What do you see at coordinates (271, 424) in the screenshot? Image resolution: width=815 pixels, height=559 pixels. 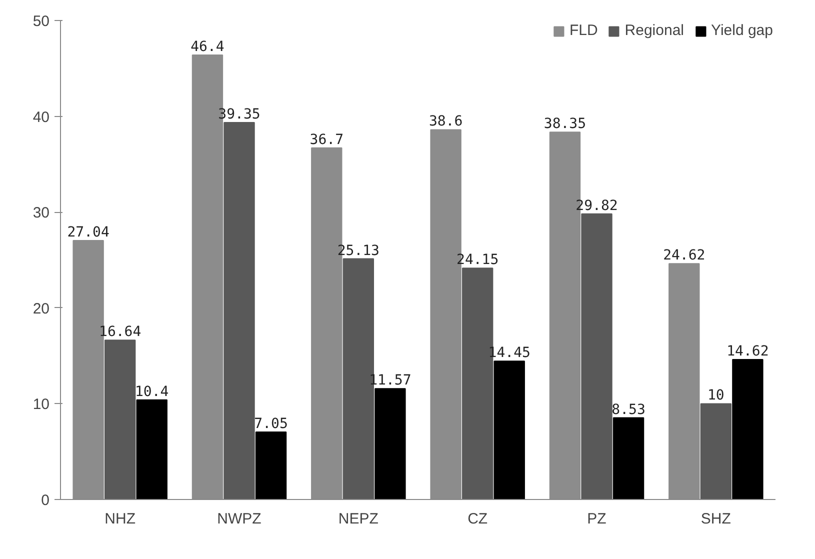 I see `data-label: 7.05` at bounding box center [271, 424].